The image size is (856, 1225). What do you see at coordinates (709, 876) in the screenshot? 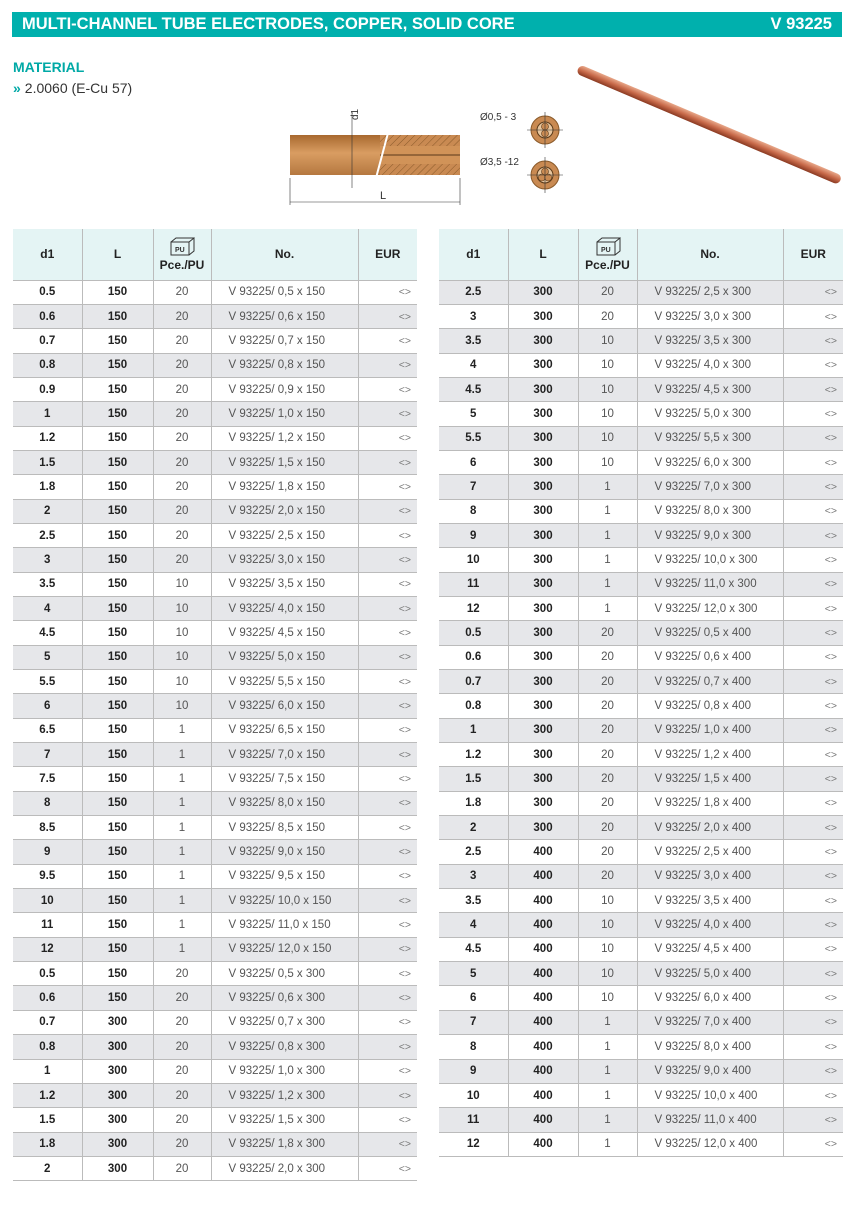
I see `article-number-cell: V 93225/ 3,0 x 400` at bounding box center [709, 876].